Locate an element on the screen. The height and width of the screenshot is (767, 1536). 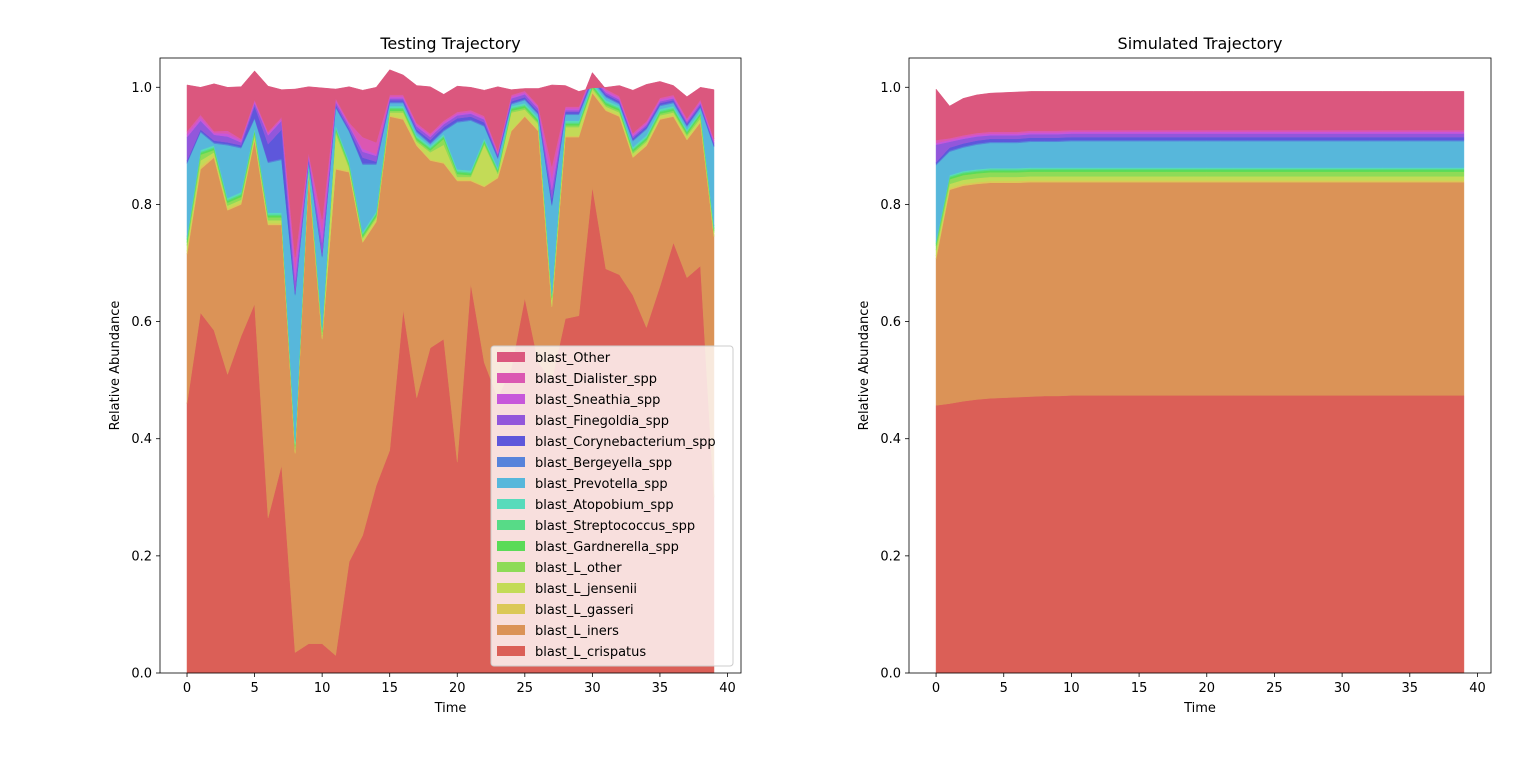
testing-y-tick-label: 0.4 is located at coordinates (141, 439).